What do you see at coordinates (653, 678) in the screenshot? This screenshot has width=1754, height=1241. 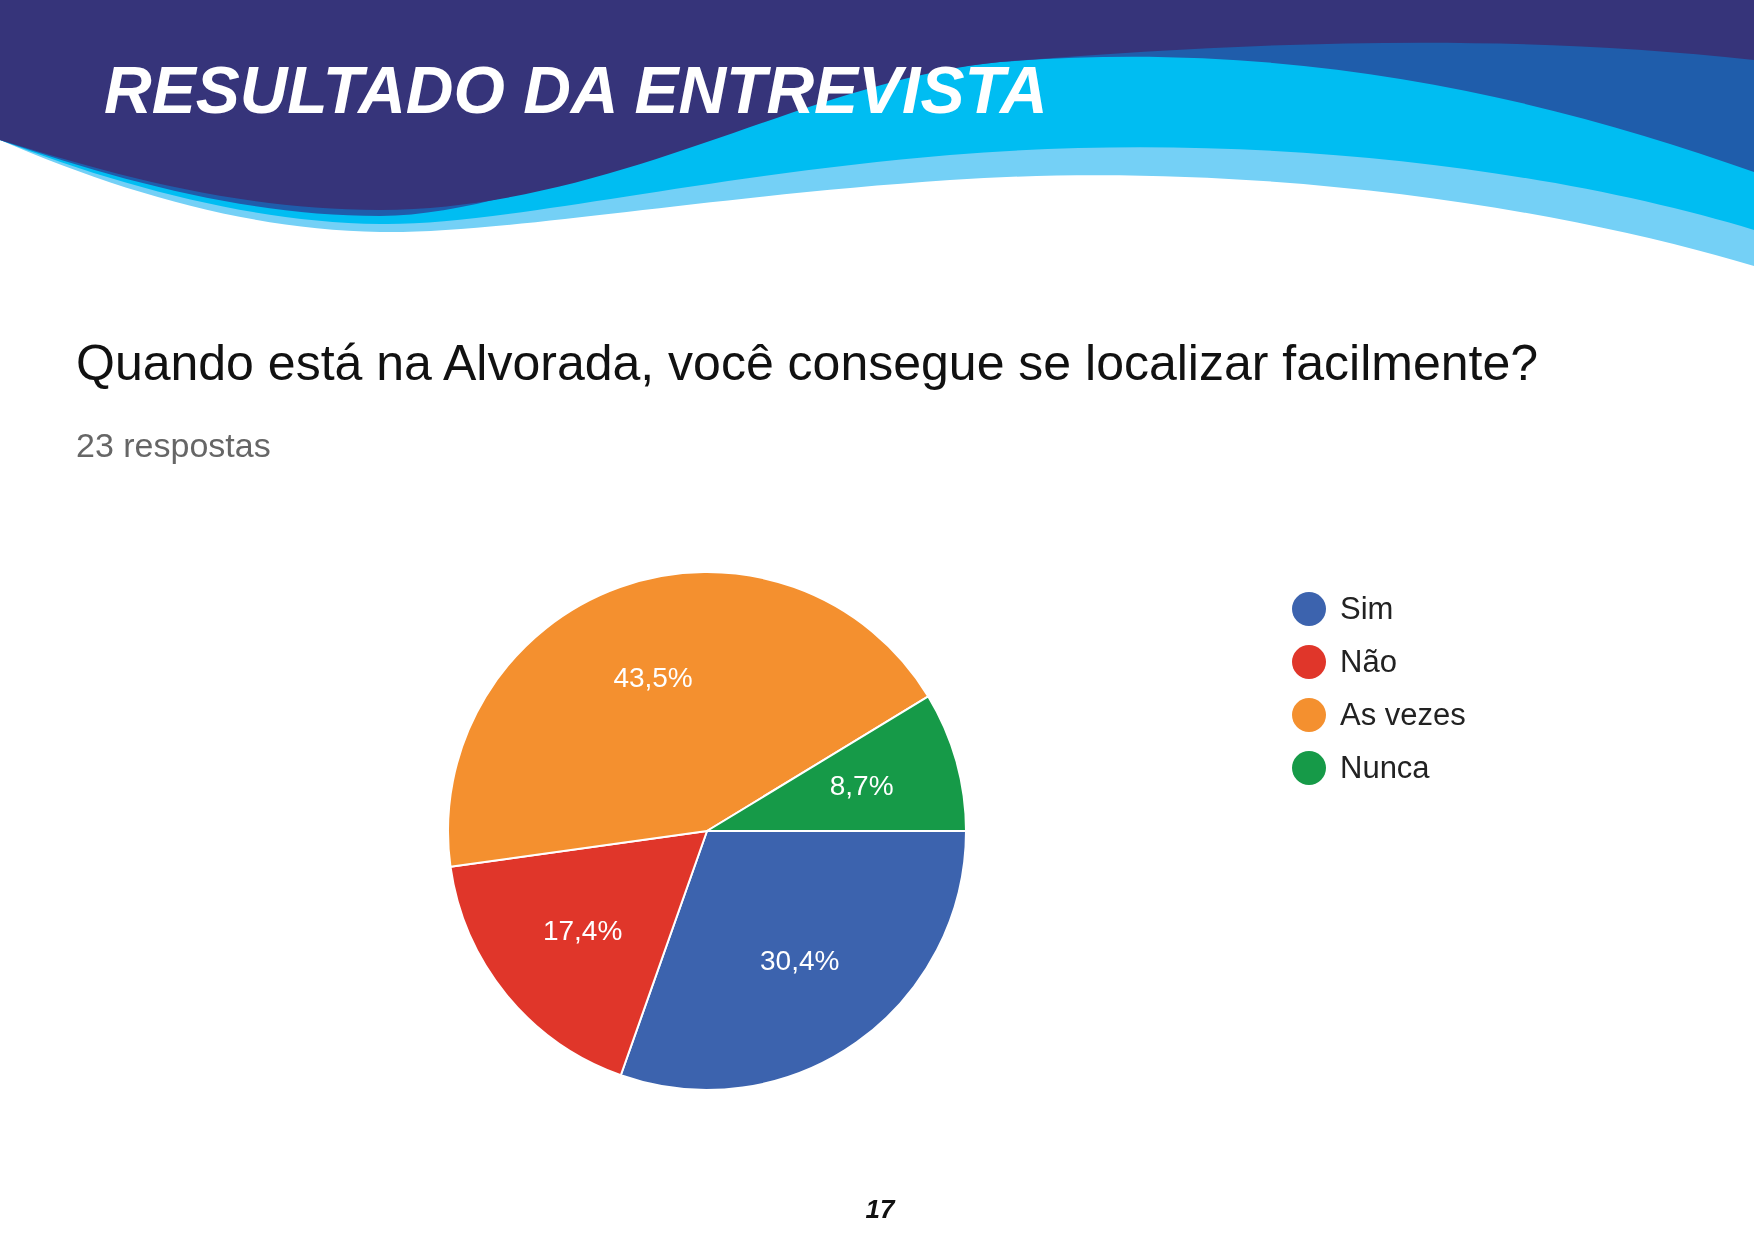 I see `data-label: 43,5%` at bounding box center [653, 678].